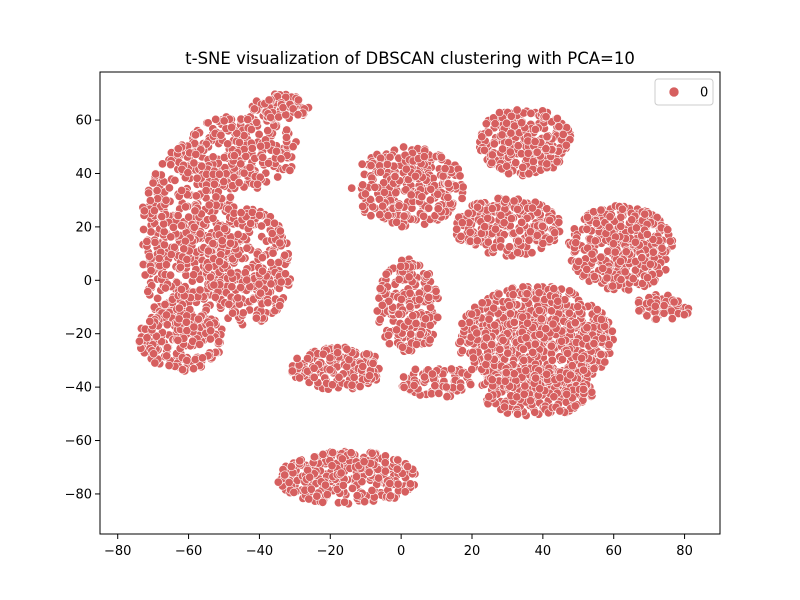 The width and height of the screenshot is (800, 600). Describe the element at coordinates (330, 551) in the screenshot. I see `x-tick-label: −20` at that location.